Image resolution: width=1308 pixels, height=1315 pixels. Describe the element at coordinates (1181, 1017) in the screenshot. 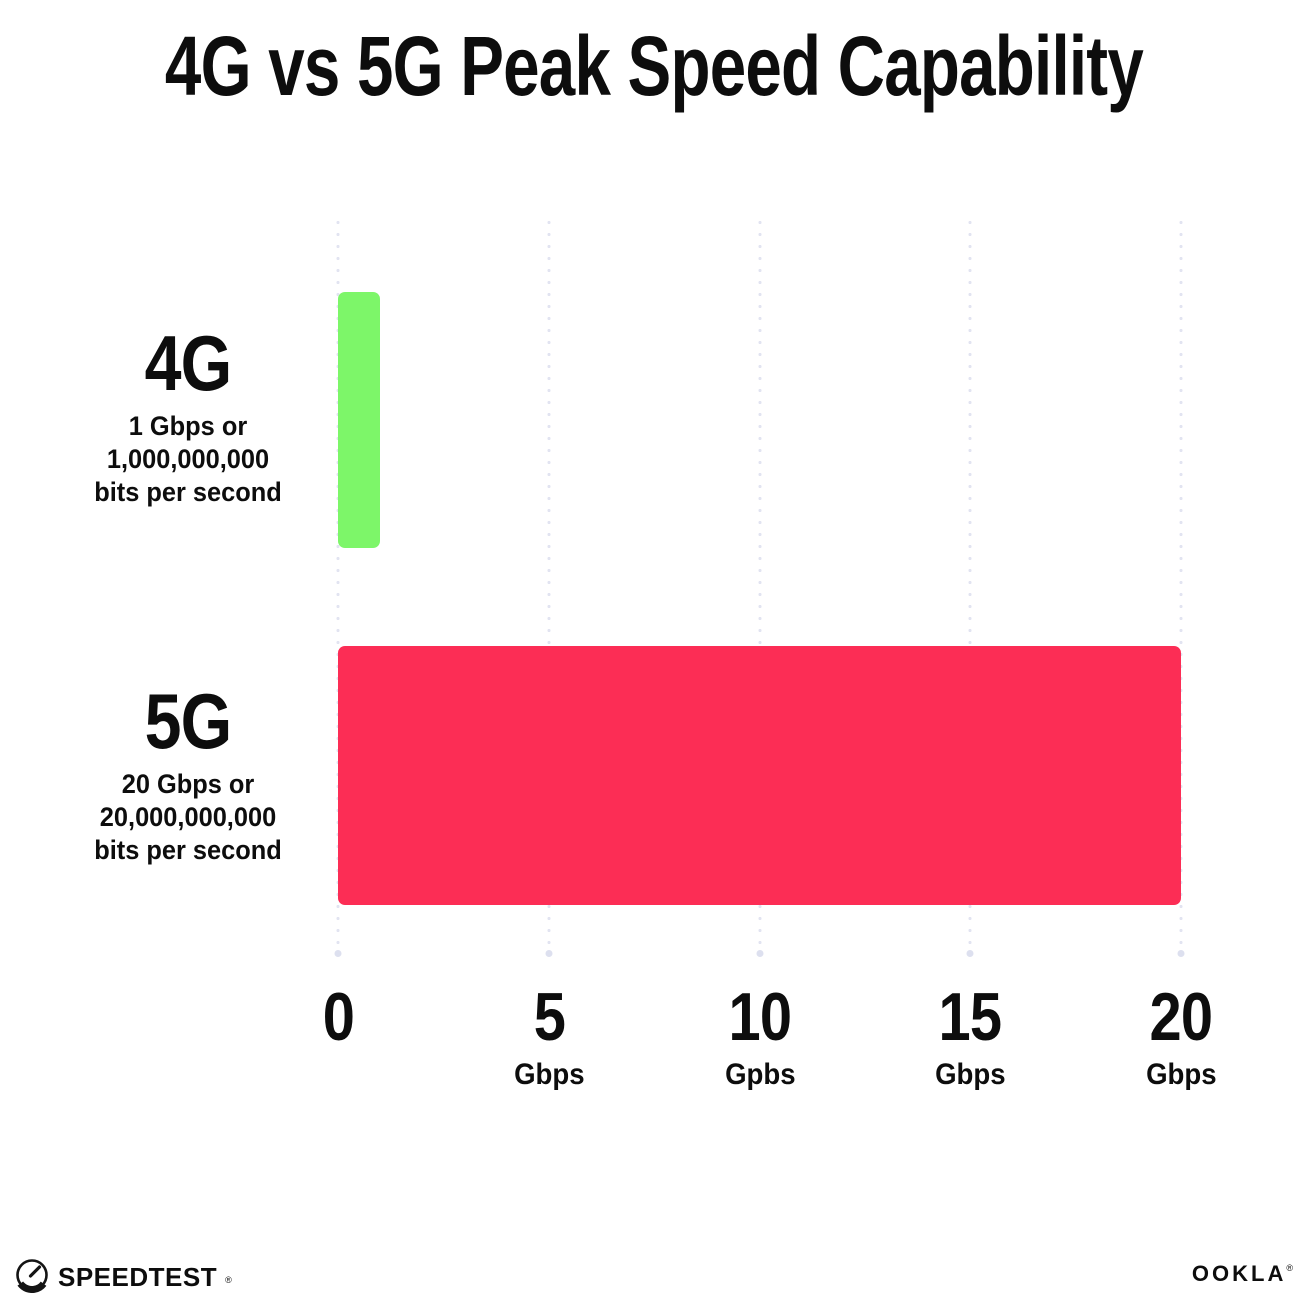

I see `x-tick-20-value: 20` at that location.